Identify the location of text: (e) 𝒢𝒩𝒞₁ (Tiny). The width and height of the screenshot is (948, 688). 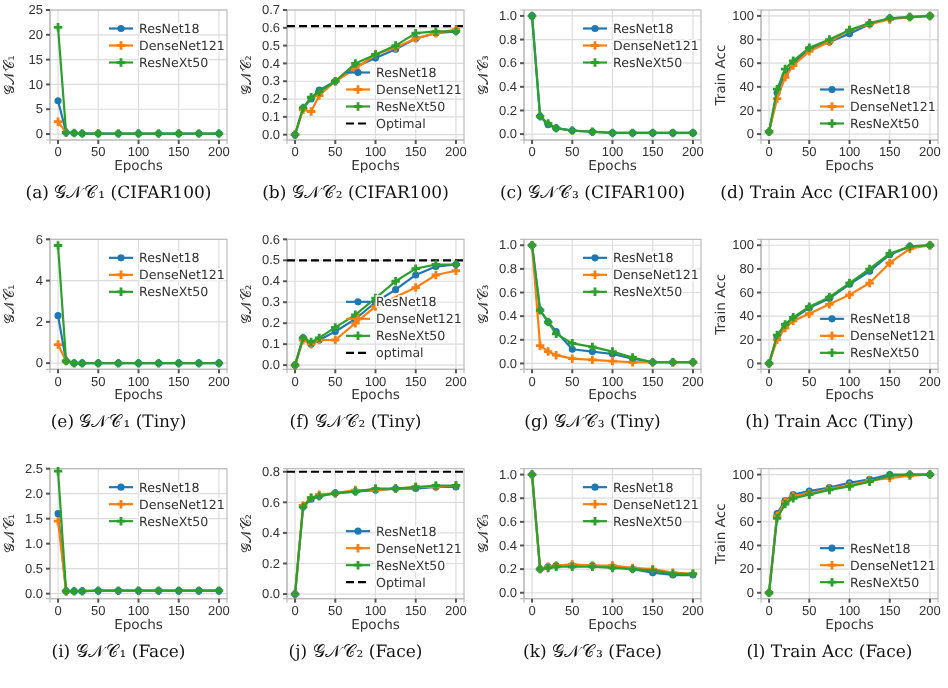
(118, 423).